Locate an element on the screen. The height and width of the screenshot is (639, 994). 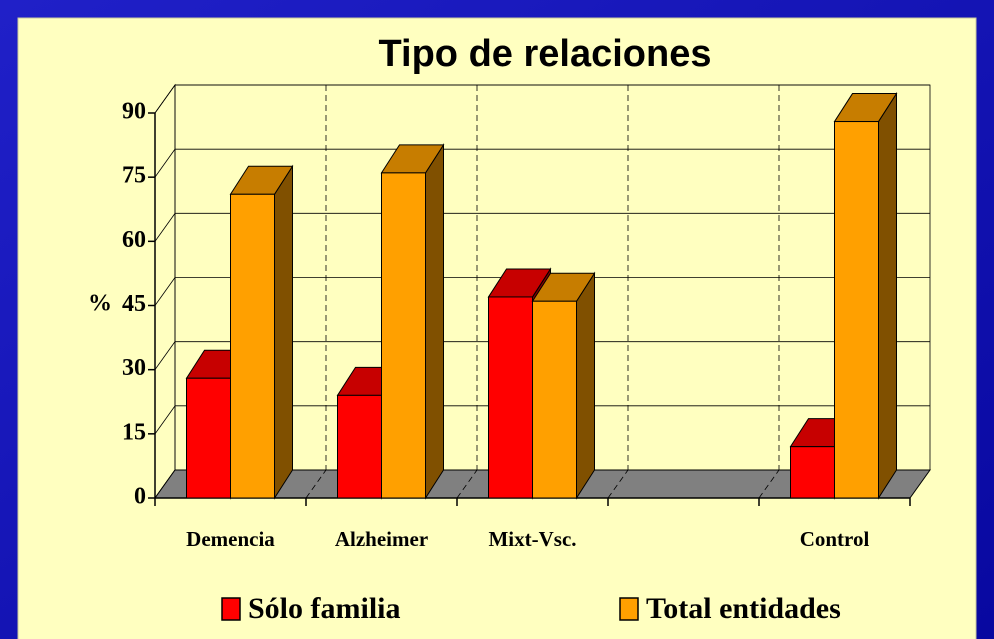
legend-label: Total entidades is located at coordinates (743, 608).